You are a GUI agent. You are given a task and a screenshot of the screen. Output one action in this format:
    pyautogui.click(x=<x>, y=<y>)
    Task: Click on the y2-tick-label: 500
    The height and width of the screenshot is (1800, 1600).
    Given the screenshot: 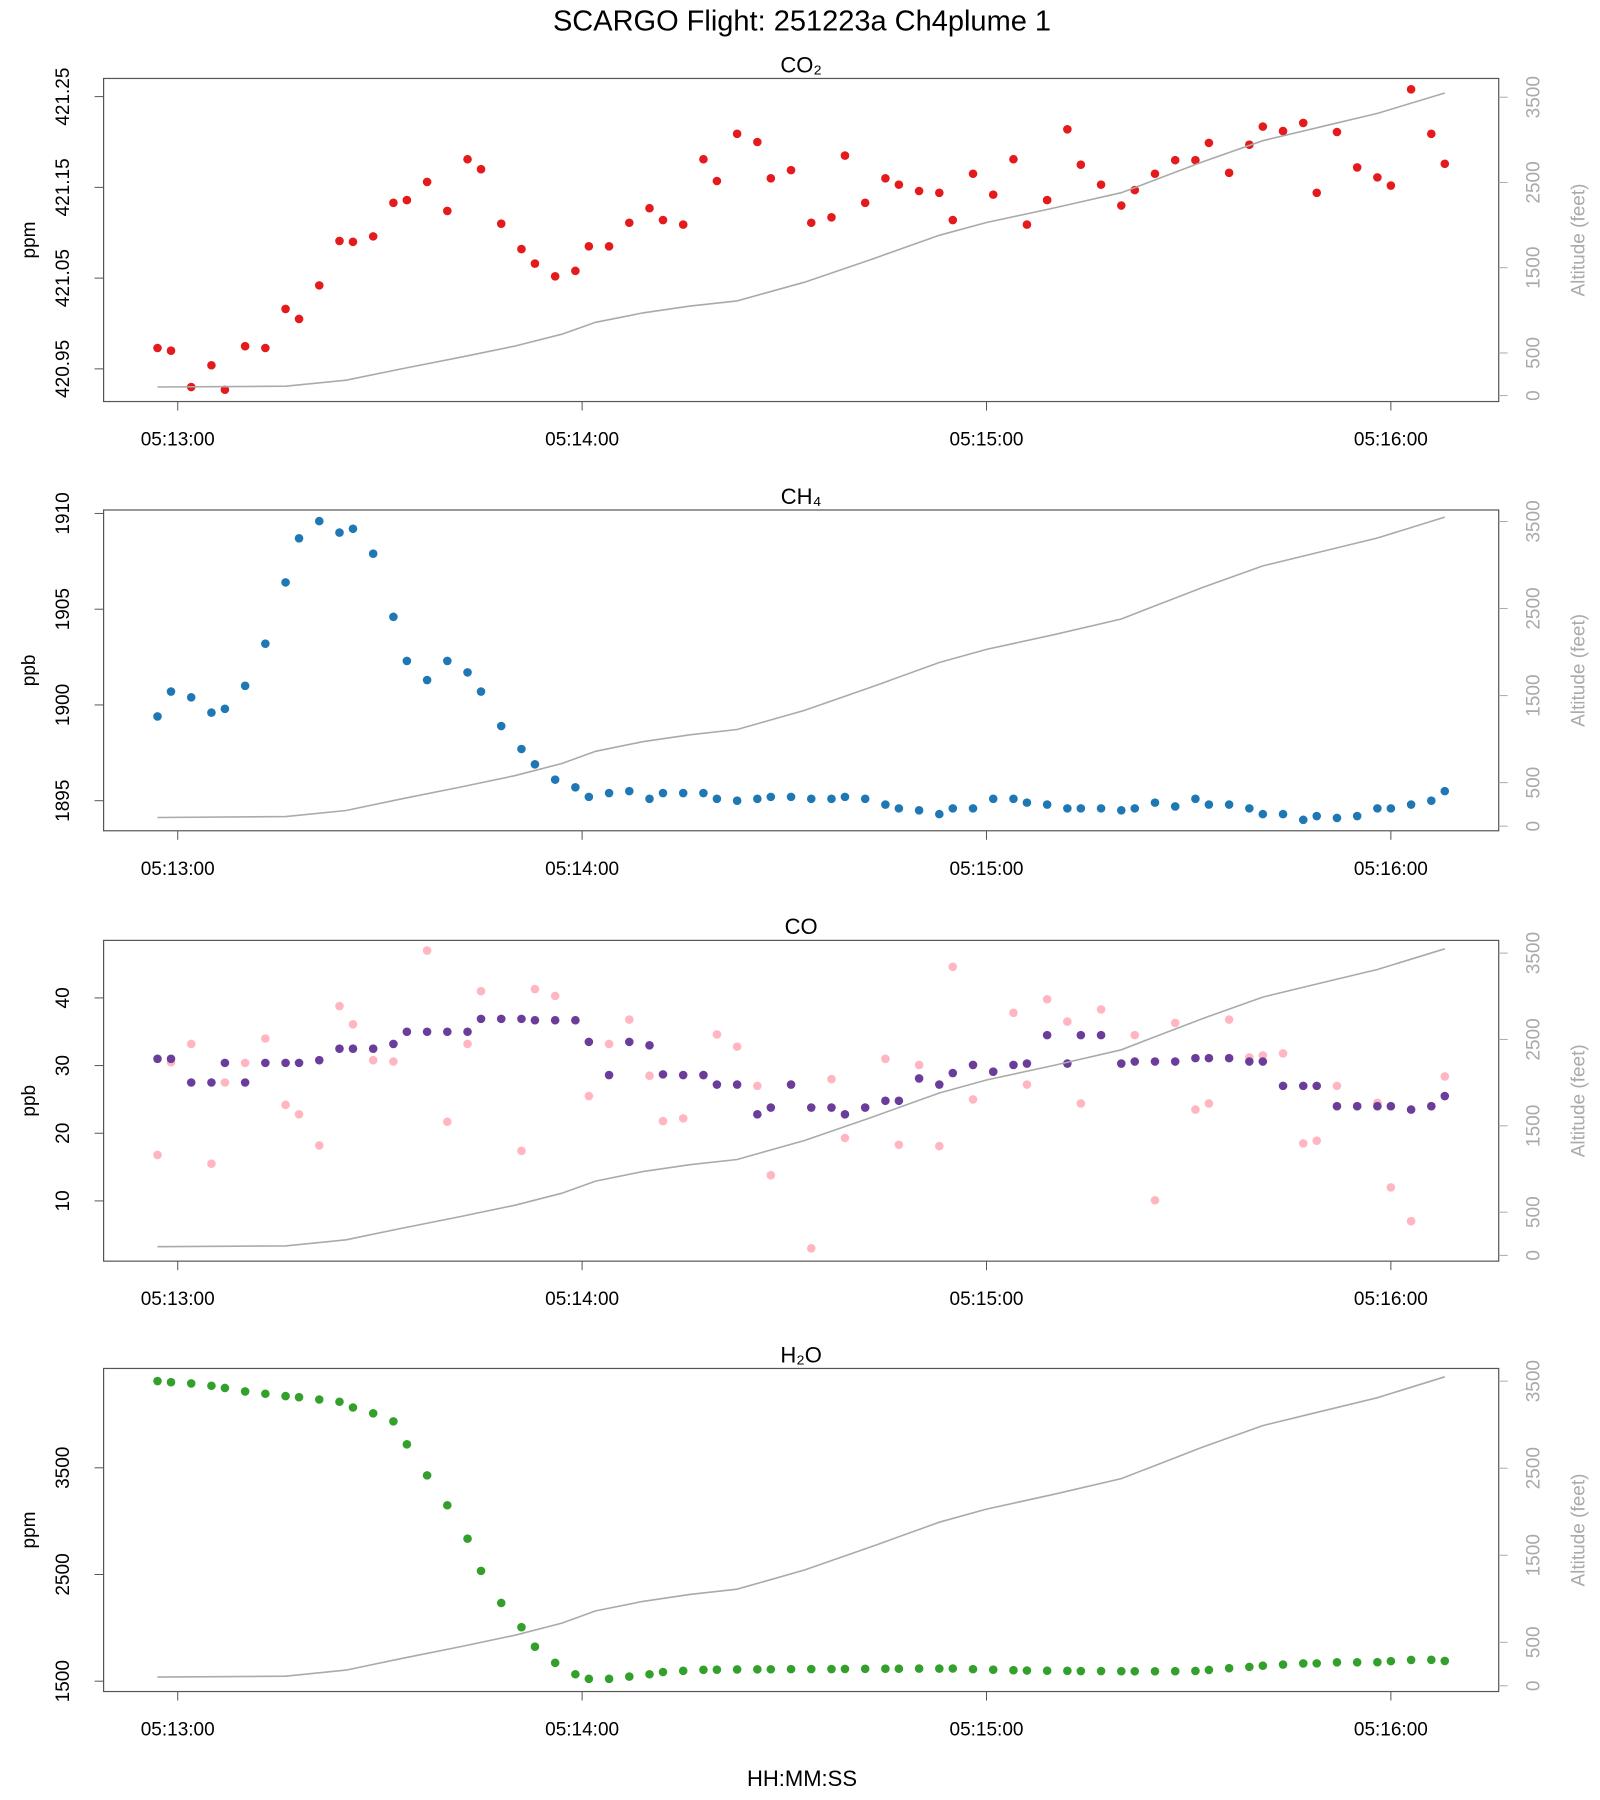 What is the action you would take?
    pyautogui.click(x=1534, y=783)
    